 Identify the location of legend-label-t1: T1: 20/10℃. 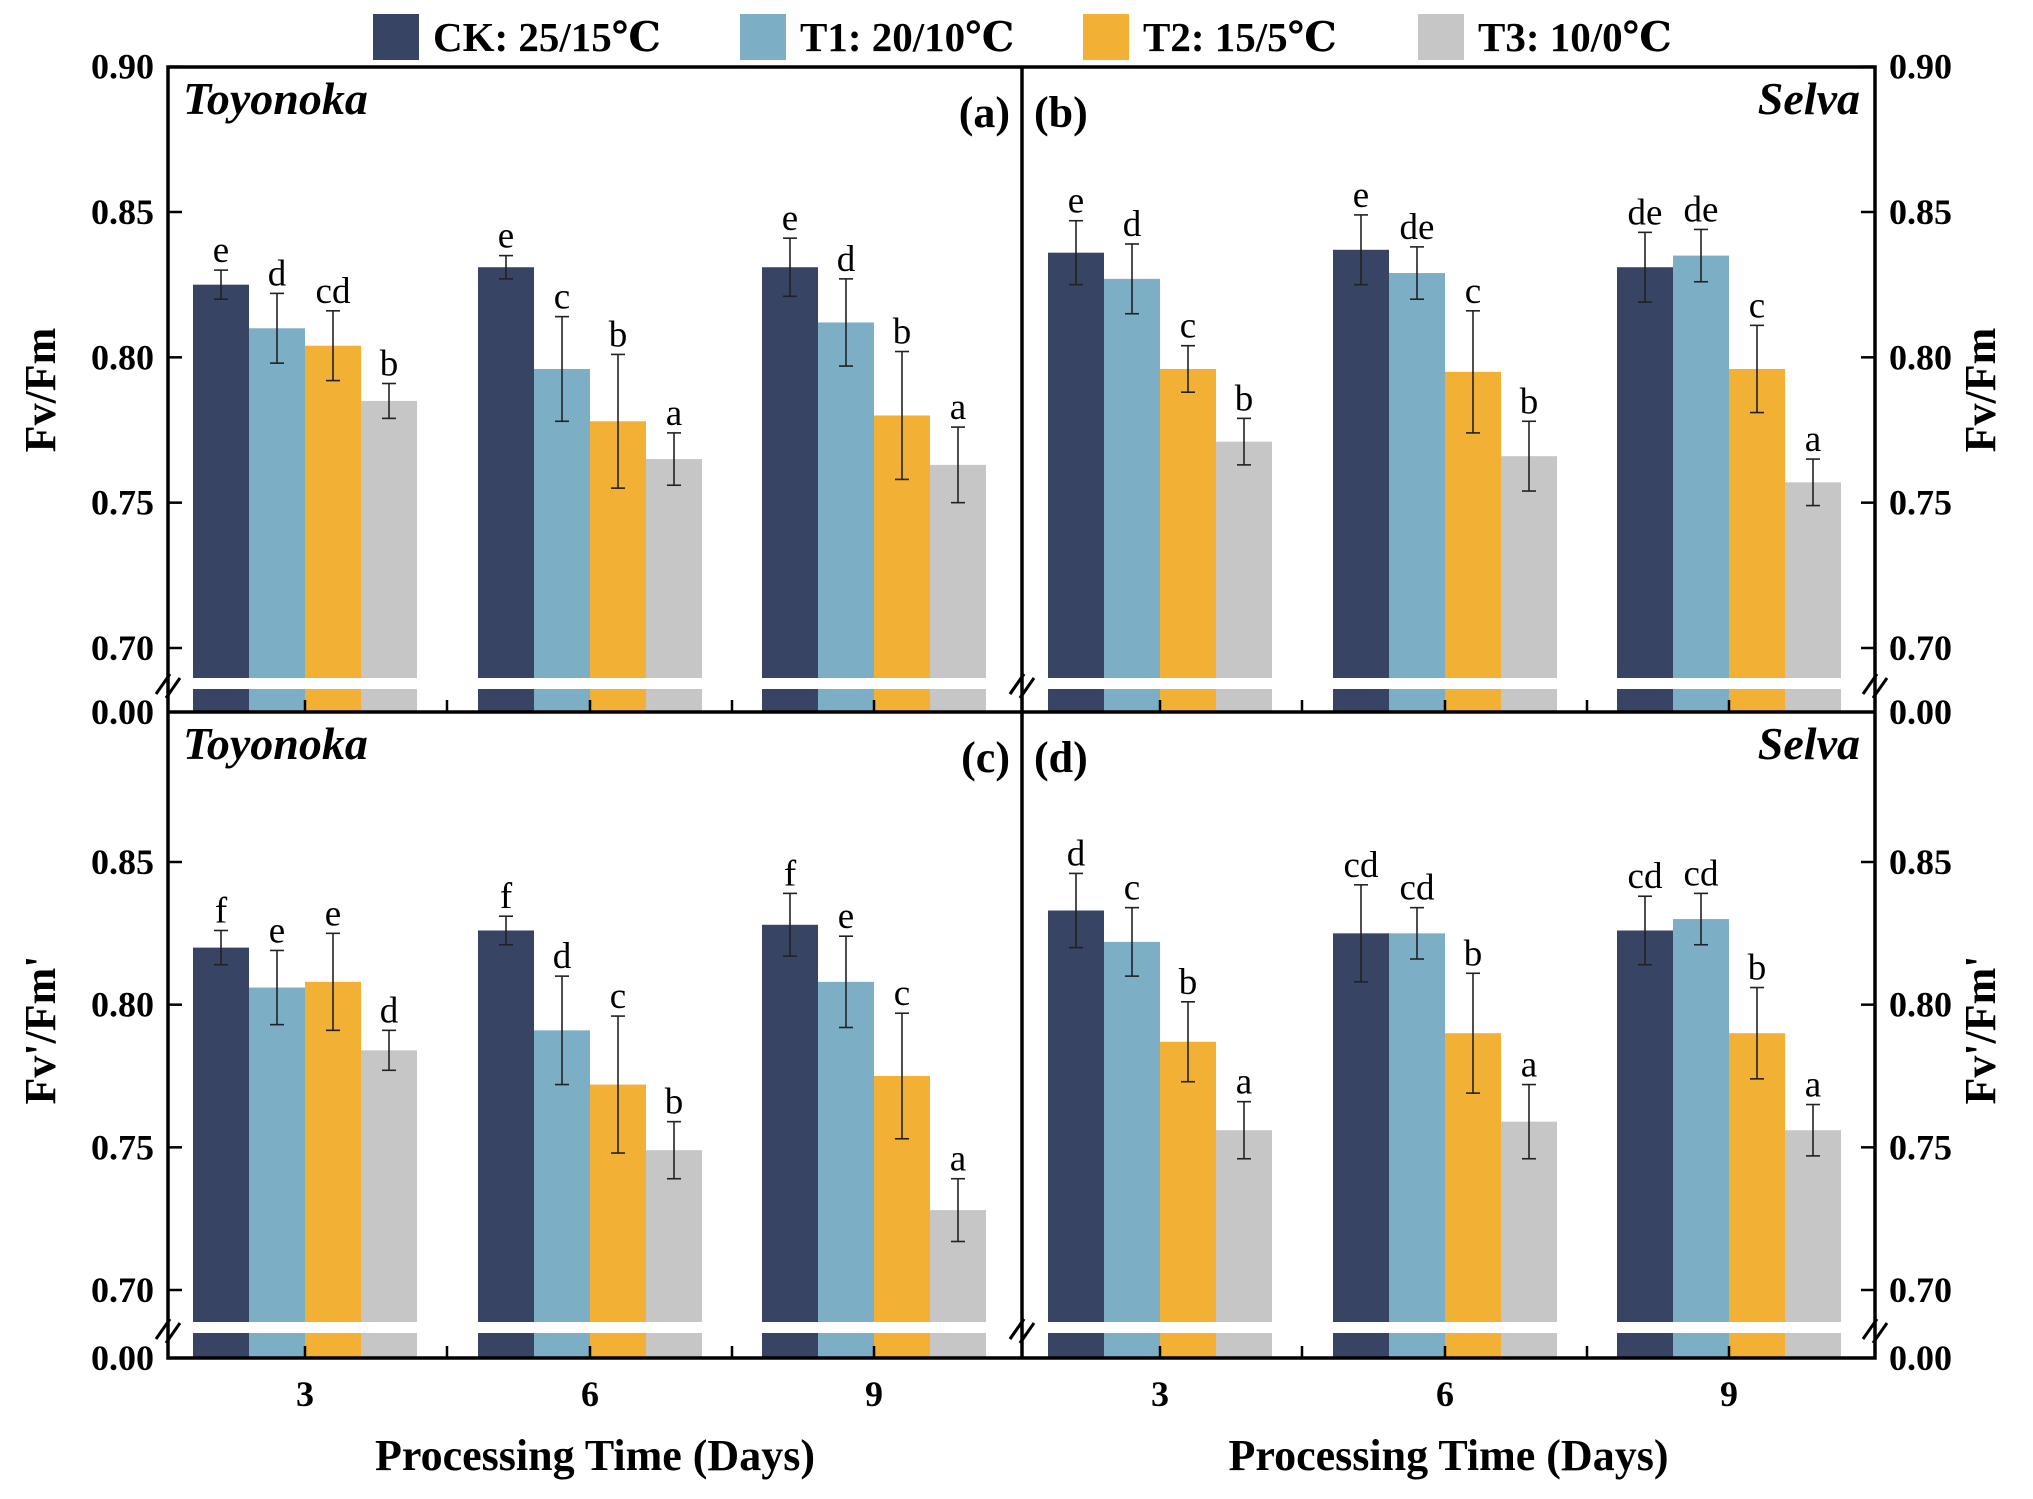
(907, 37).